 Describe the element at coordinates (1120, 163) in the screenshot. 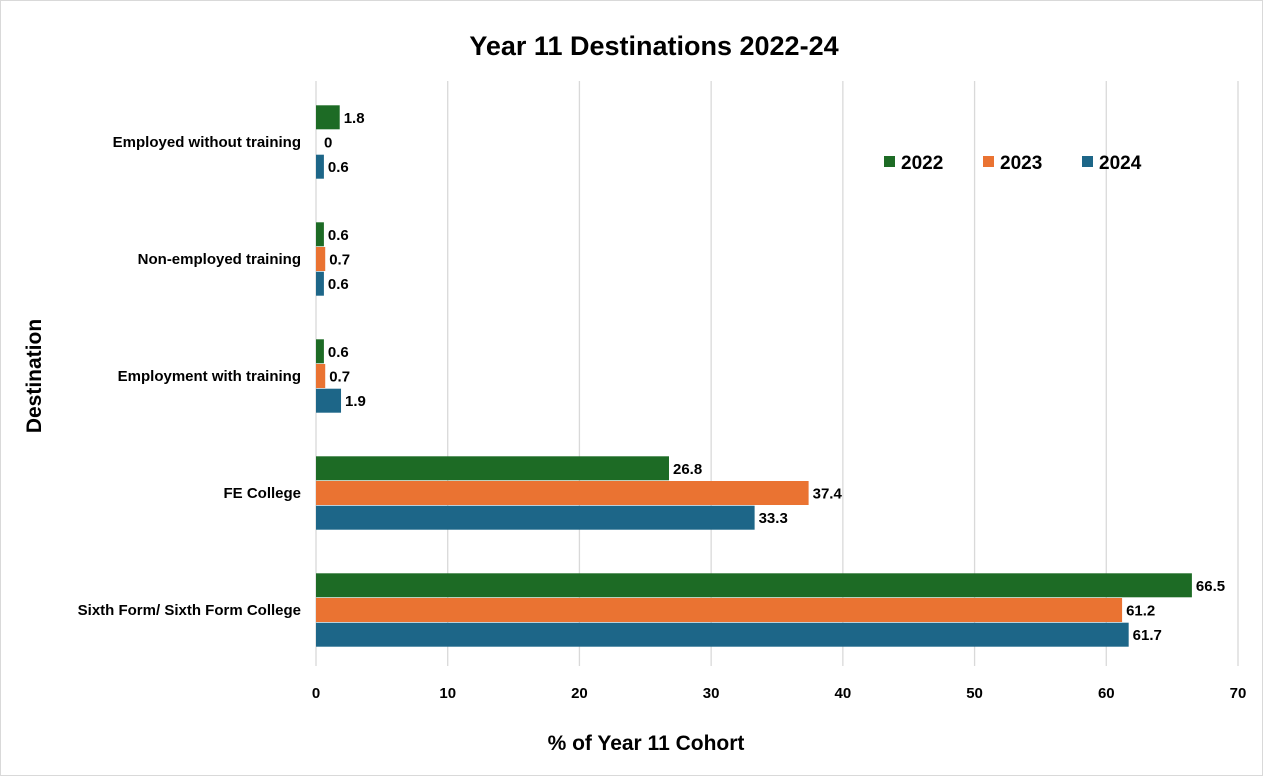

I see `legend-label-2024: 2024` at that location.